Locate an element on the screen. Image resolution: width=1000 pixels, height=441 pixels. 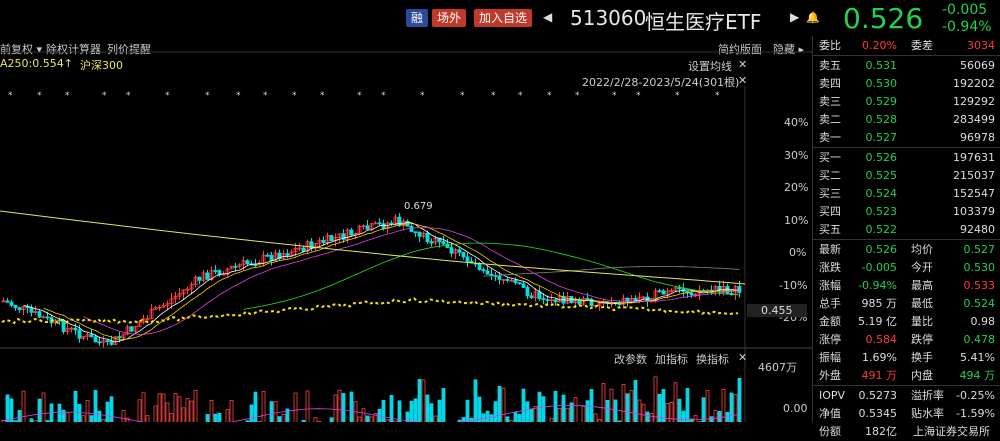
price-change-pct: -0.94% is located at coordinates (967, 27).